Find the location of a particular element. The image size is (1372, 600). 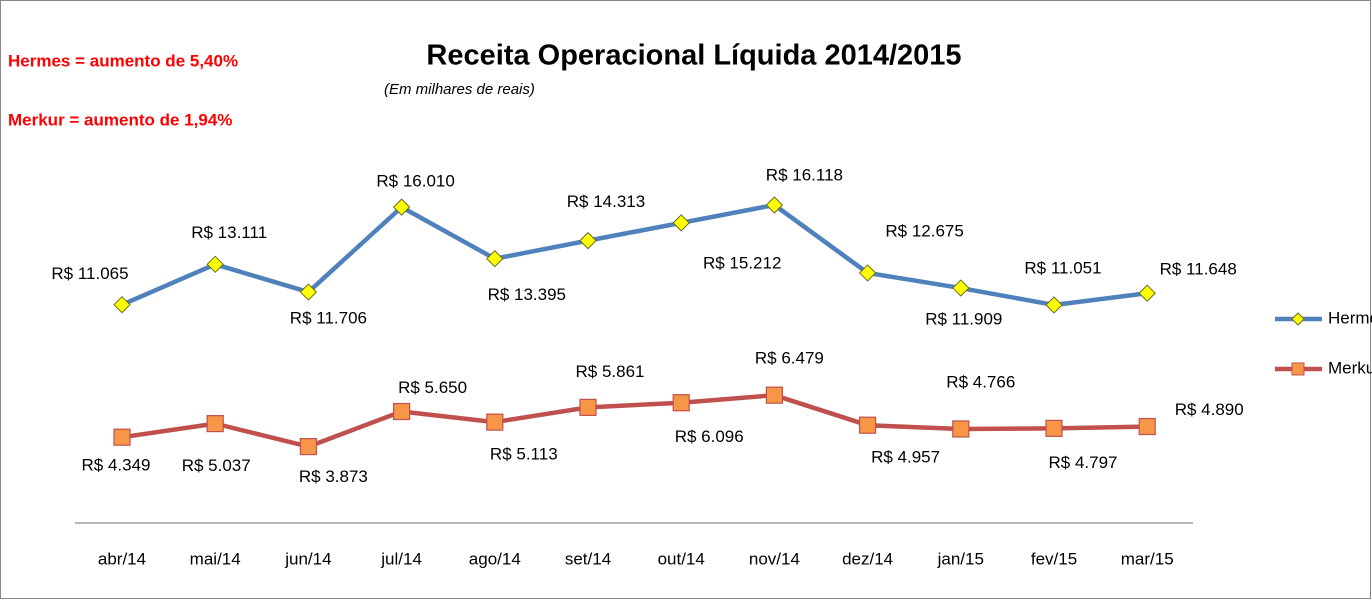

x-tick-label: out/14 is located at coordinates (681, 558).